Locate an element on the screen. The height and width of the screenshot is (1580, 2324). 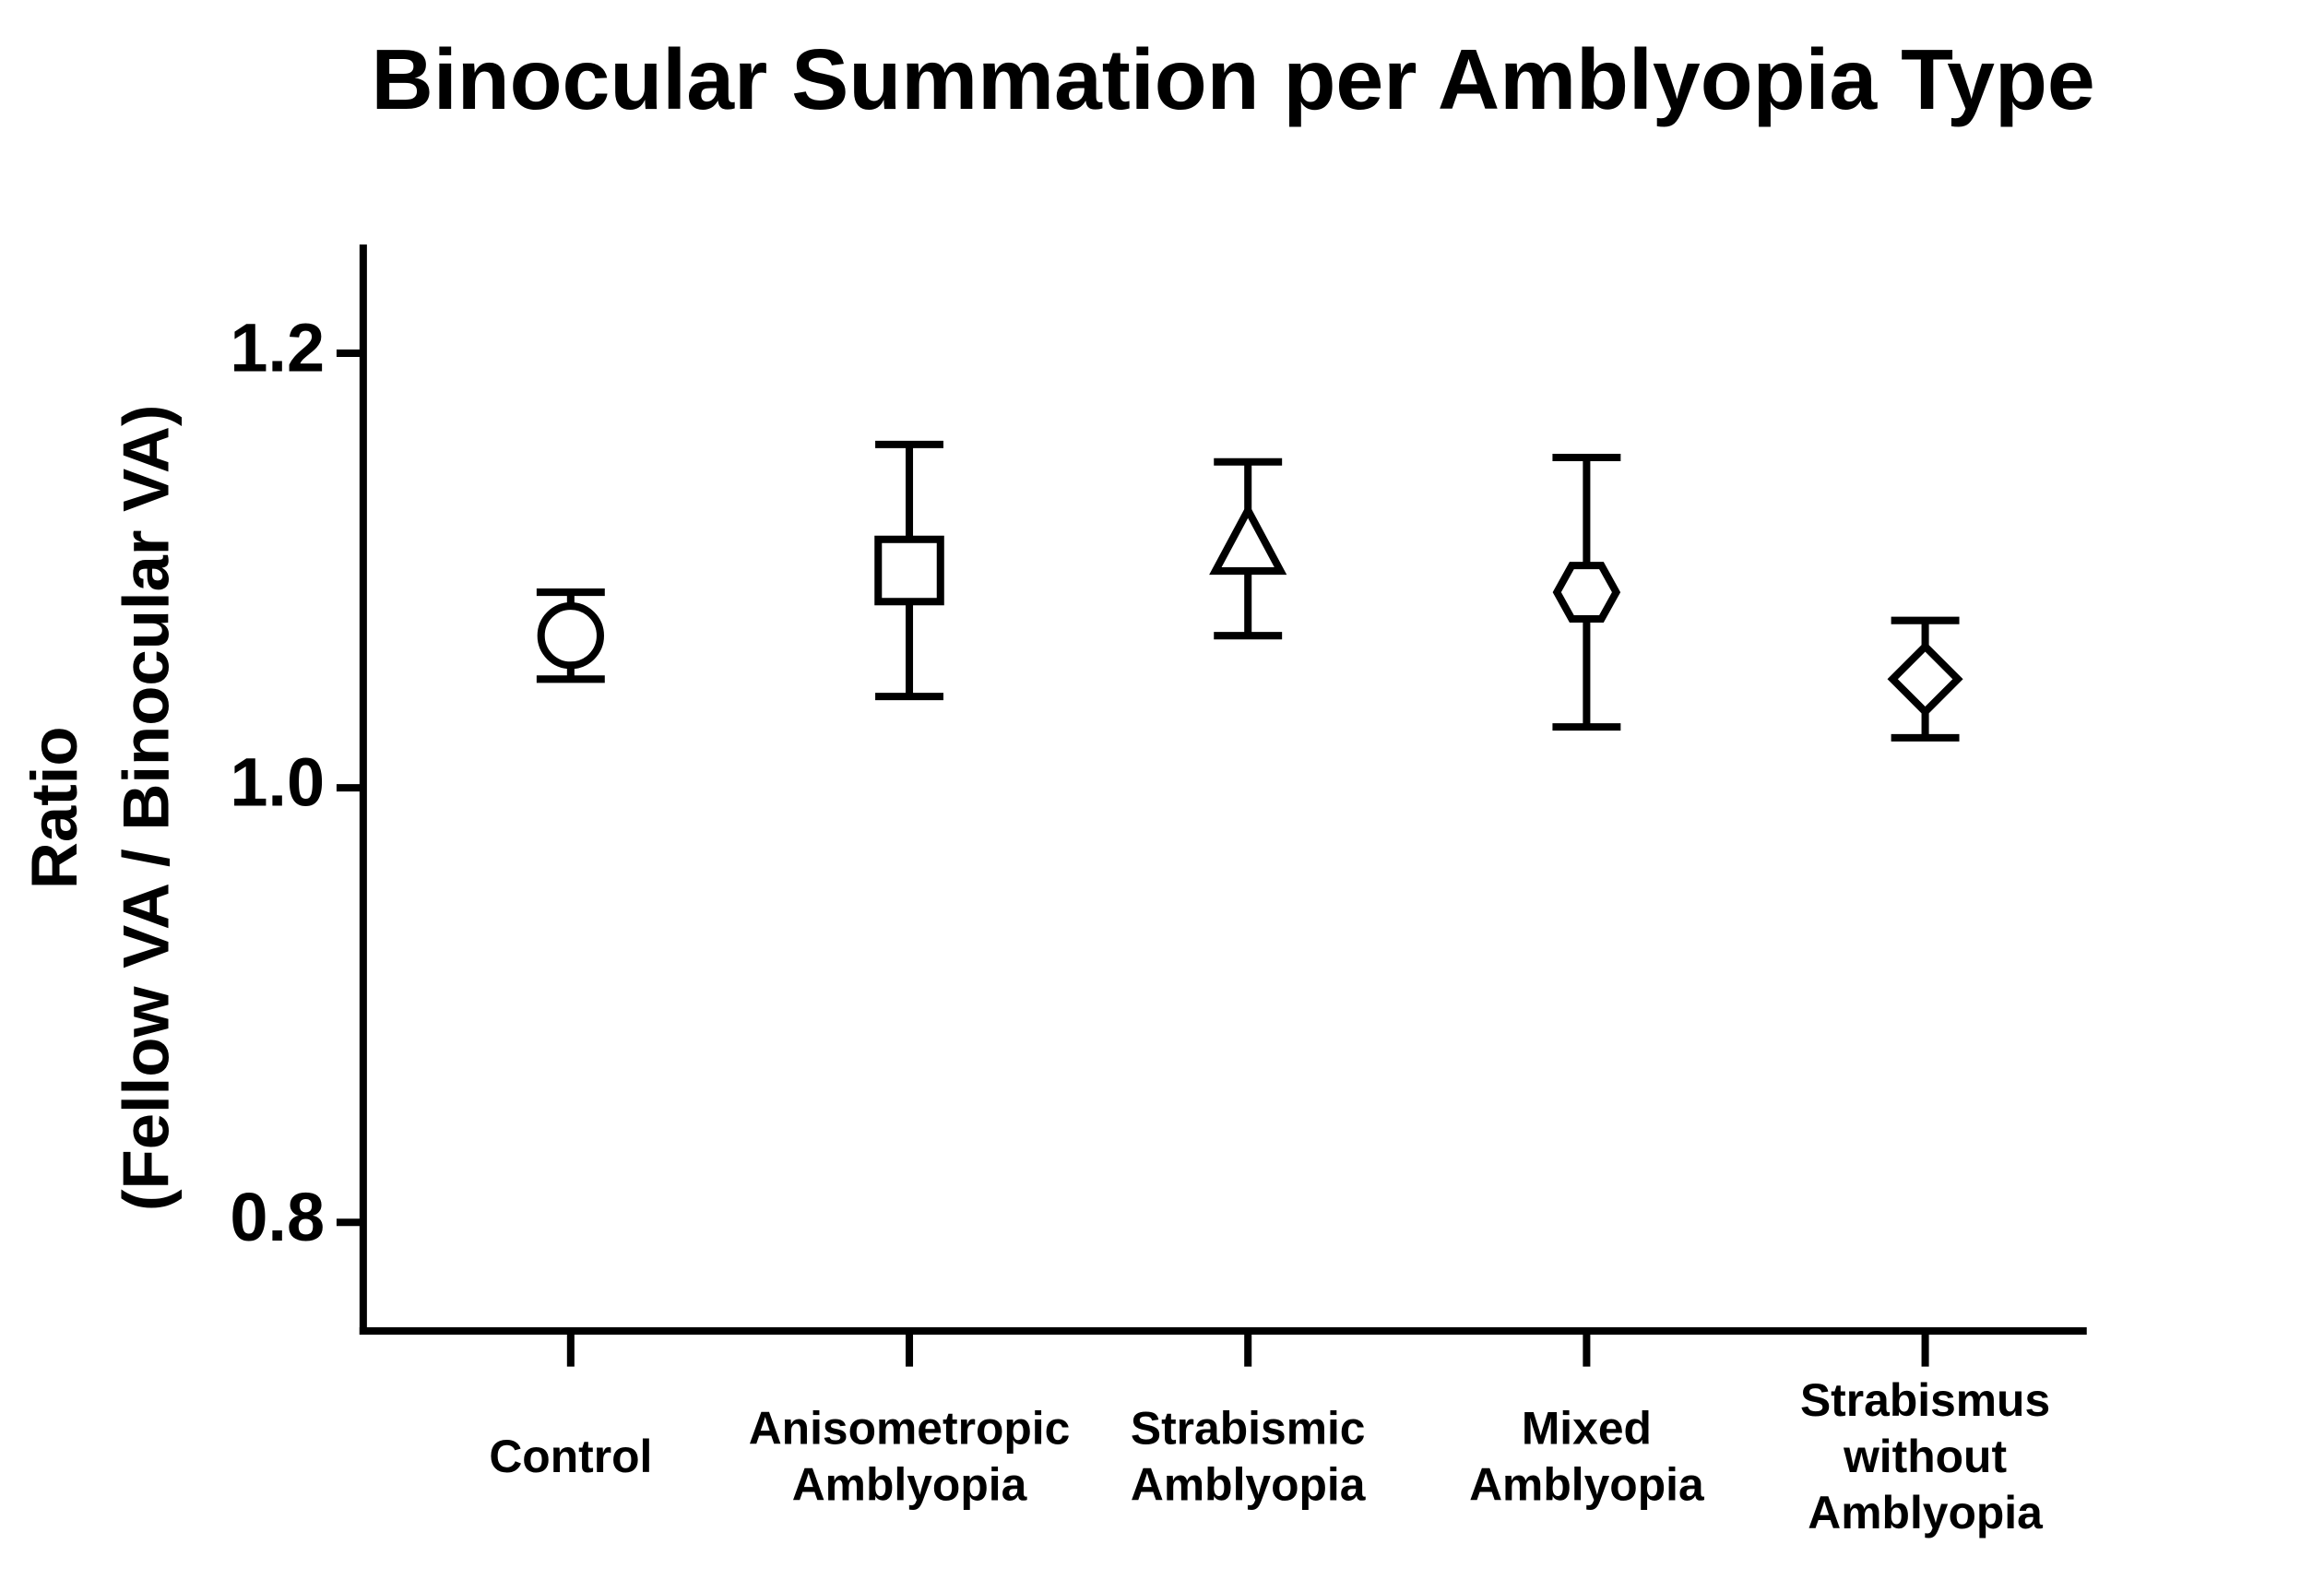
chart-title: Binocular Summation per Amblyopia Type is located at coordinates (1233, 79).